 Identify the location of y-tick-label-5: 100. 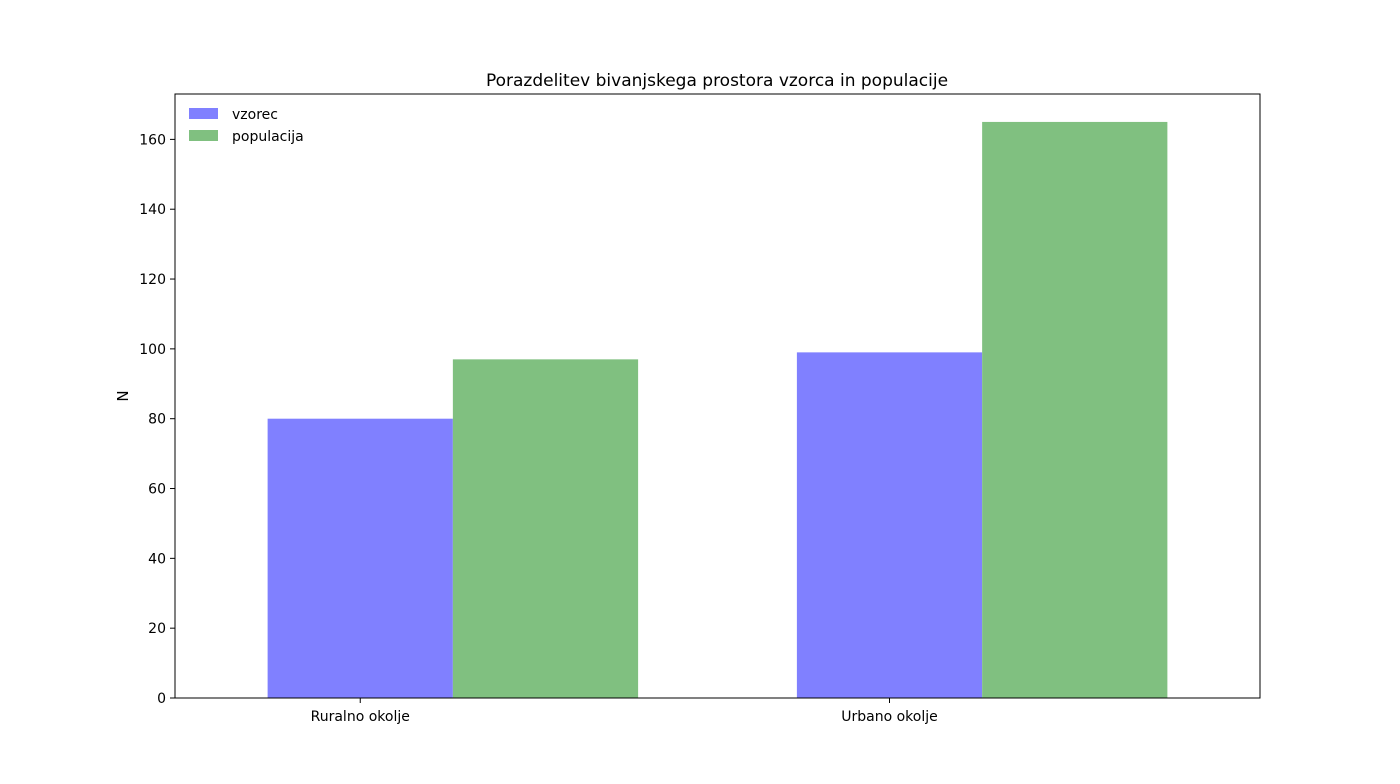
(152, 350).